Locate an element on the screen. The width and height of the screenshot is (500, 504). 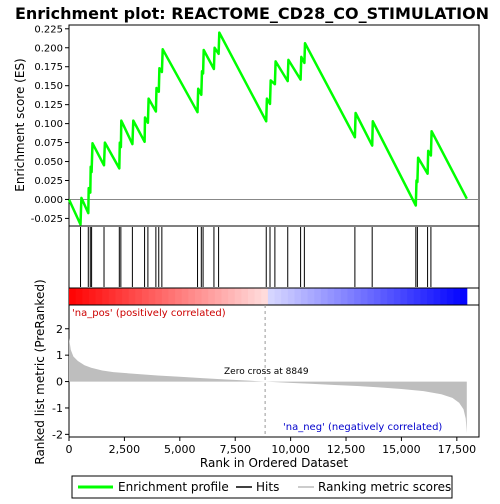
legend-box is located at coordinates (262, 487).